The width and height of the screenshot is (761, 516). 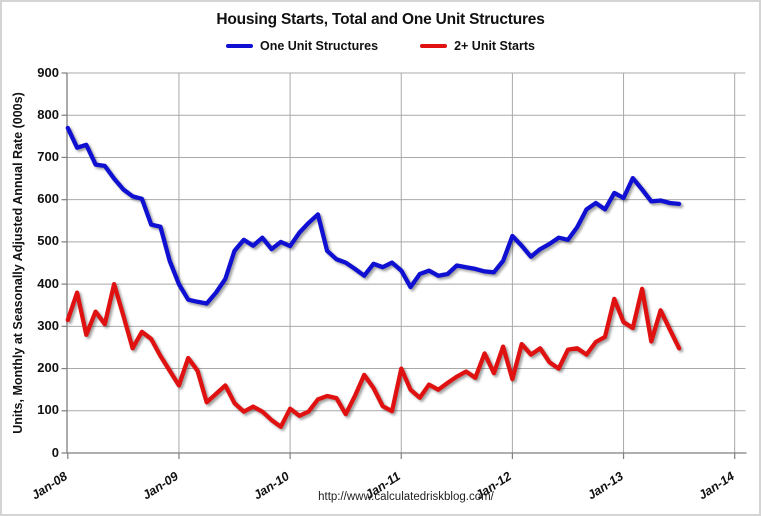 I want to click on legend-label-one-unit: One Unit Structures, so click(x=319, y=46).